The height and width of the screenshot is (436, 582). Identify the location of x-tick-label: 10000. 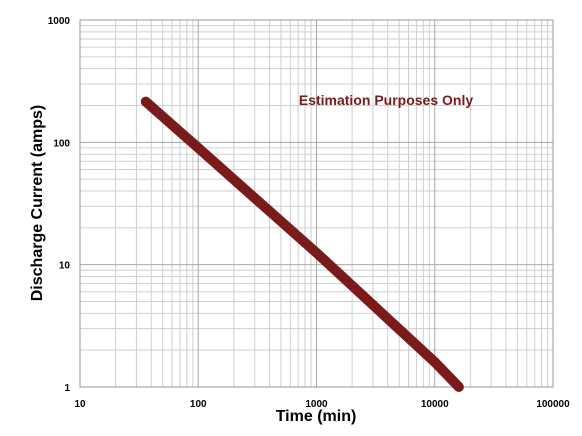
(435, 404).